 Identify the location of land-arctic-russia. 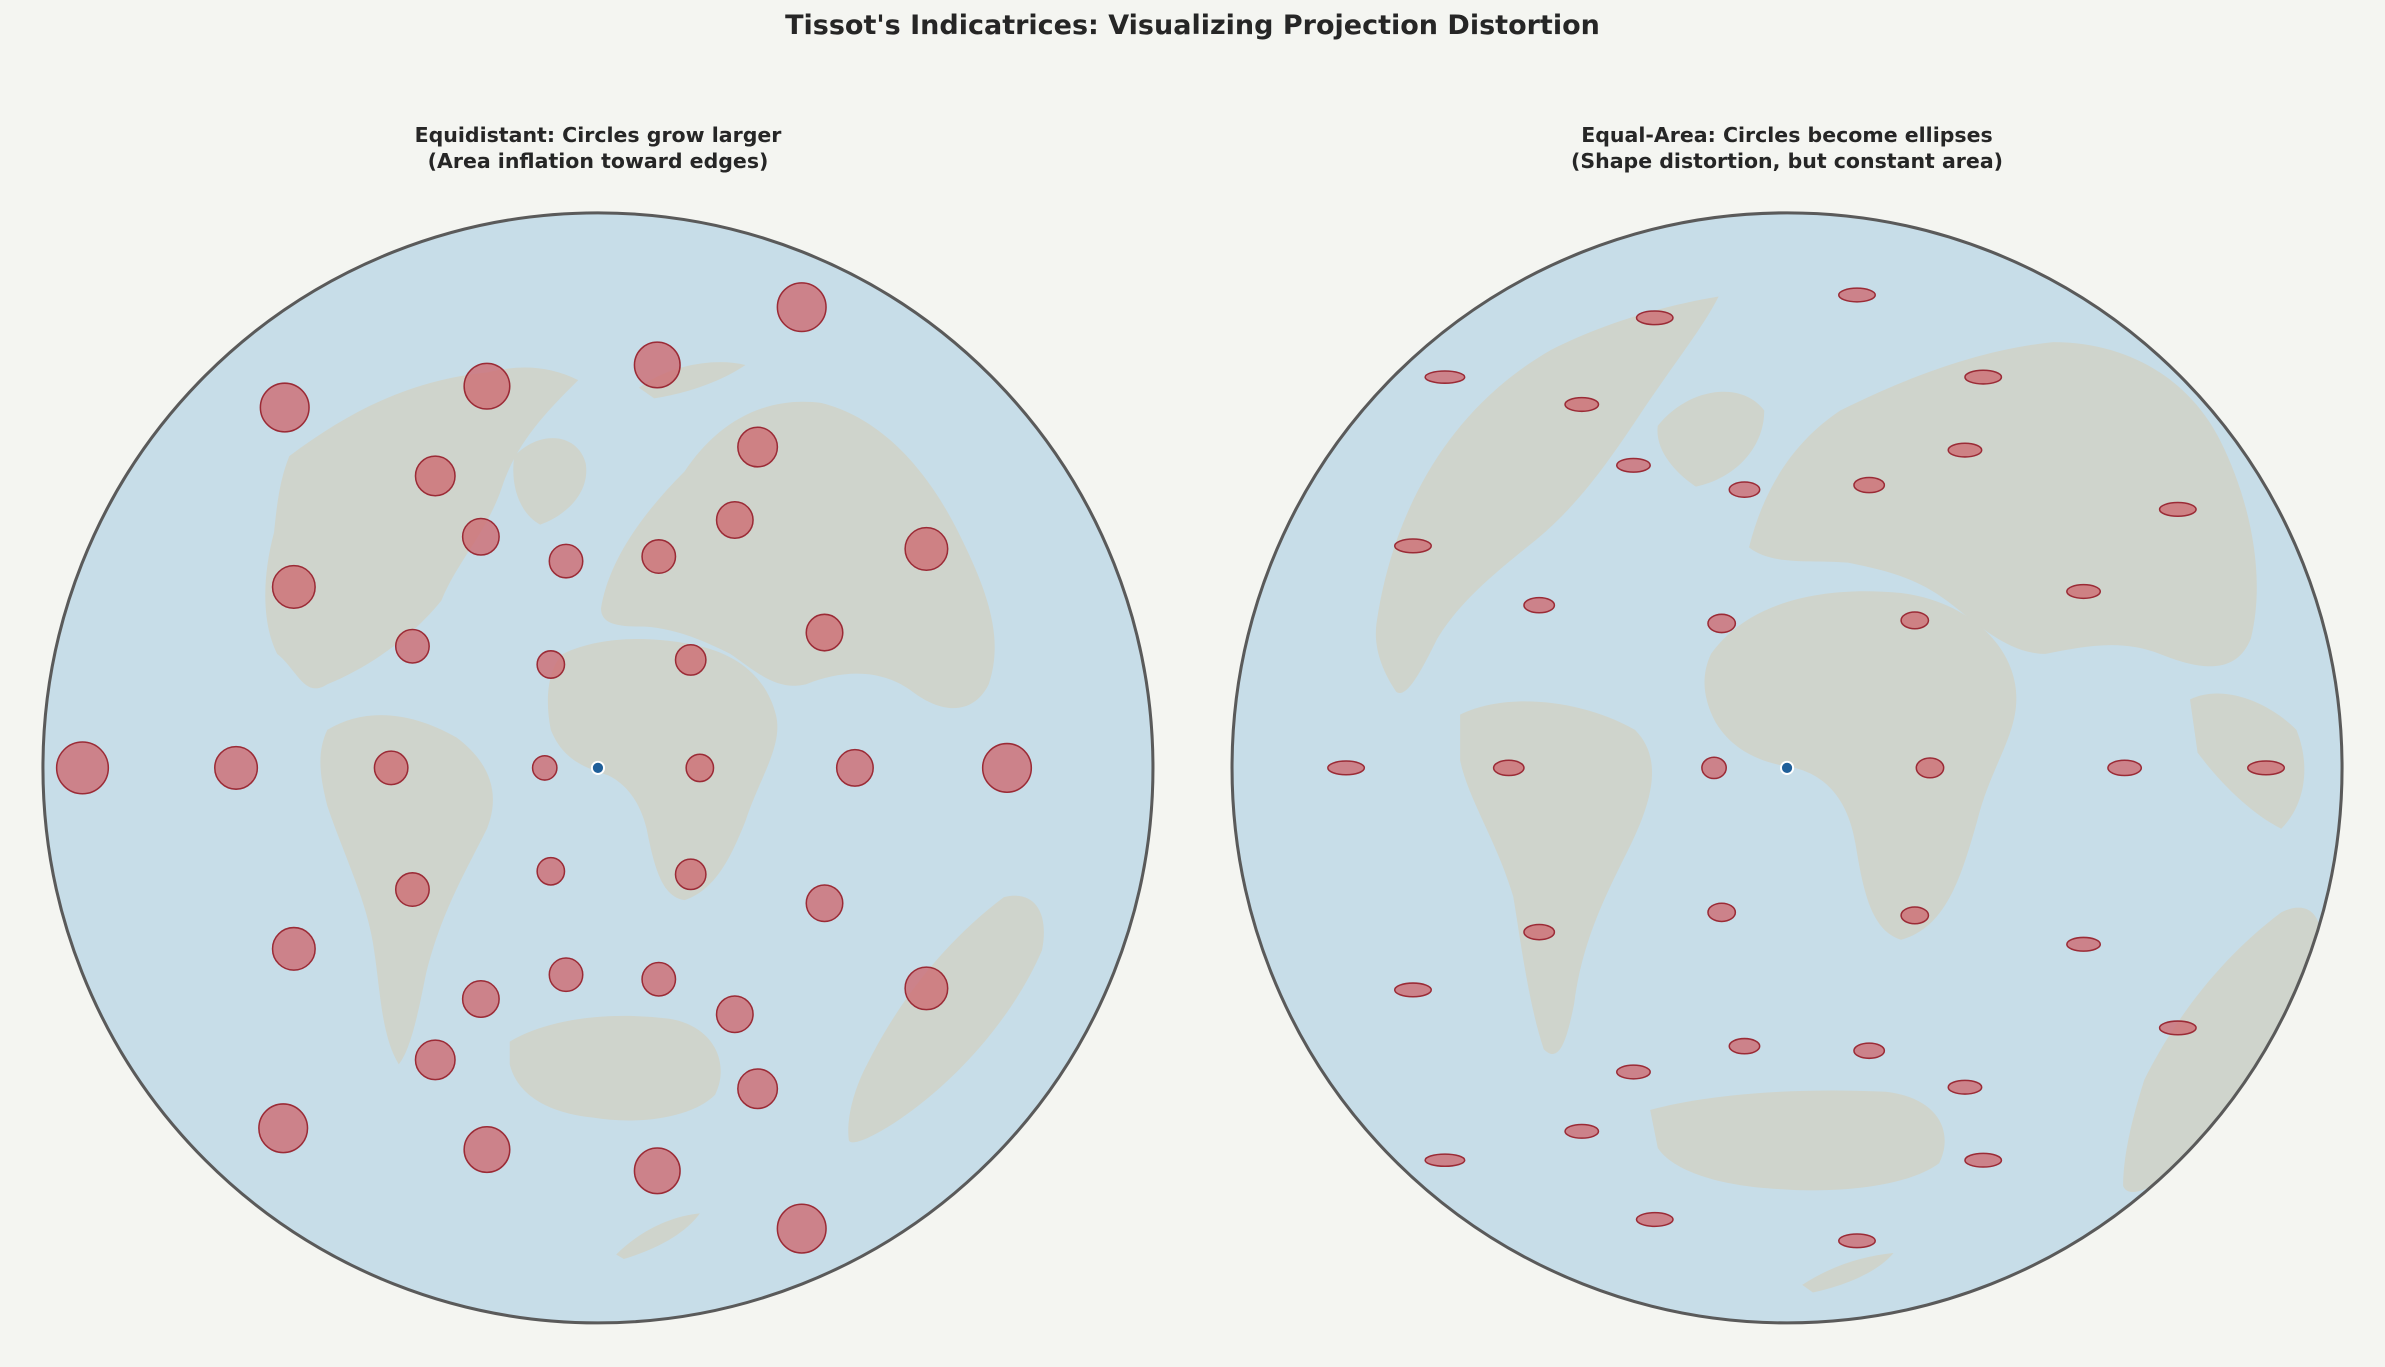
(692, 380).